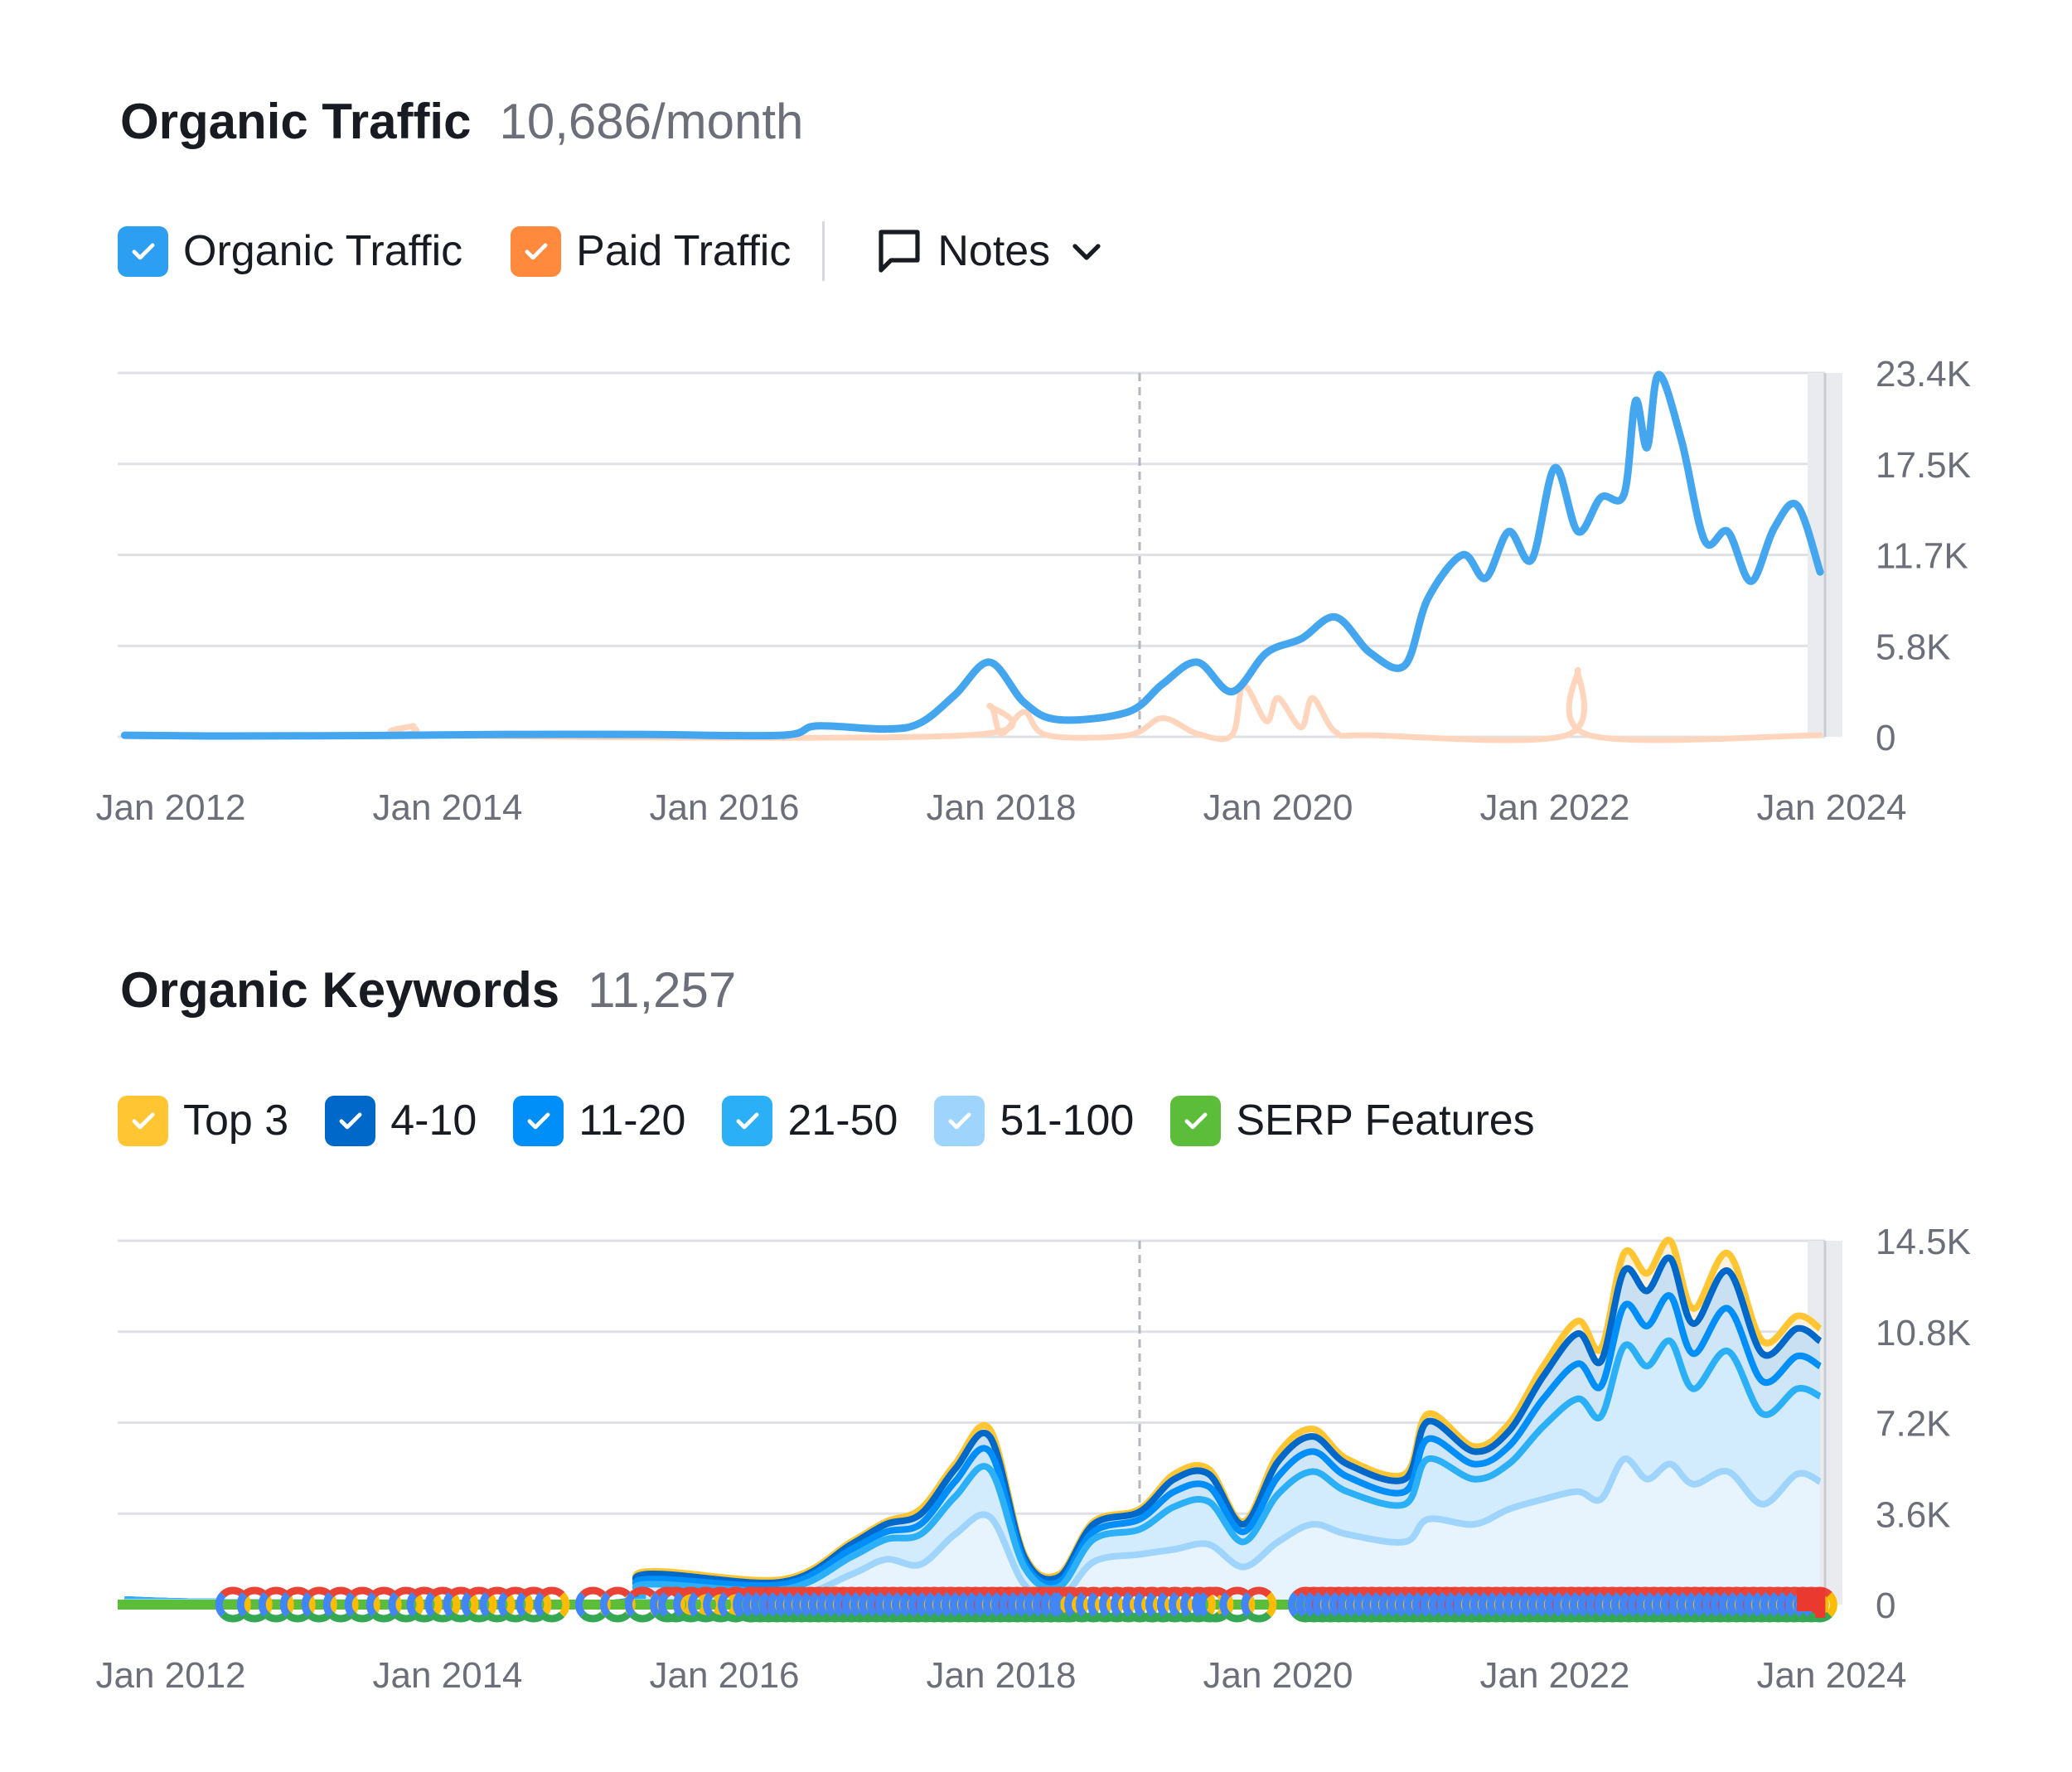  Describe the element at coordinates (1923, 1333) in the screenshot. I see `y-tick-label: 10.8K` at that location.